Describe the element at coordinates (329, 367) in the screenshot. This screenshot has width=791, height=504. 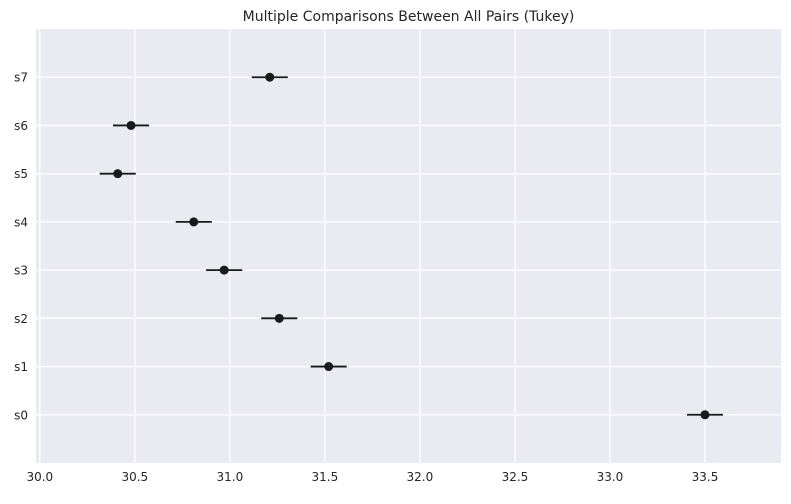
I see `mean-point-s1` at that location.